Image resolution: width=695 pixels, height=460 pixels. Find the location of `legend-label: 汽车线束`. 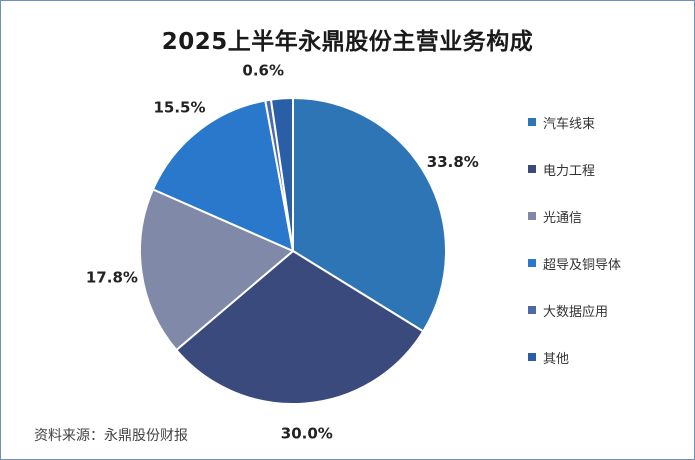

legend-label: 汽车线束 is located at coordinates (569, 124).